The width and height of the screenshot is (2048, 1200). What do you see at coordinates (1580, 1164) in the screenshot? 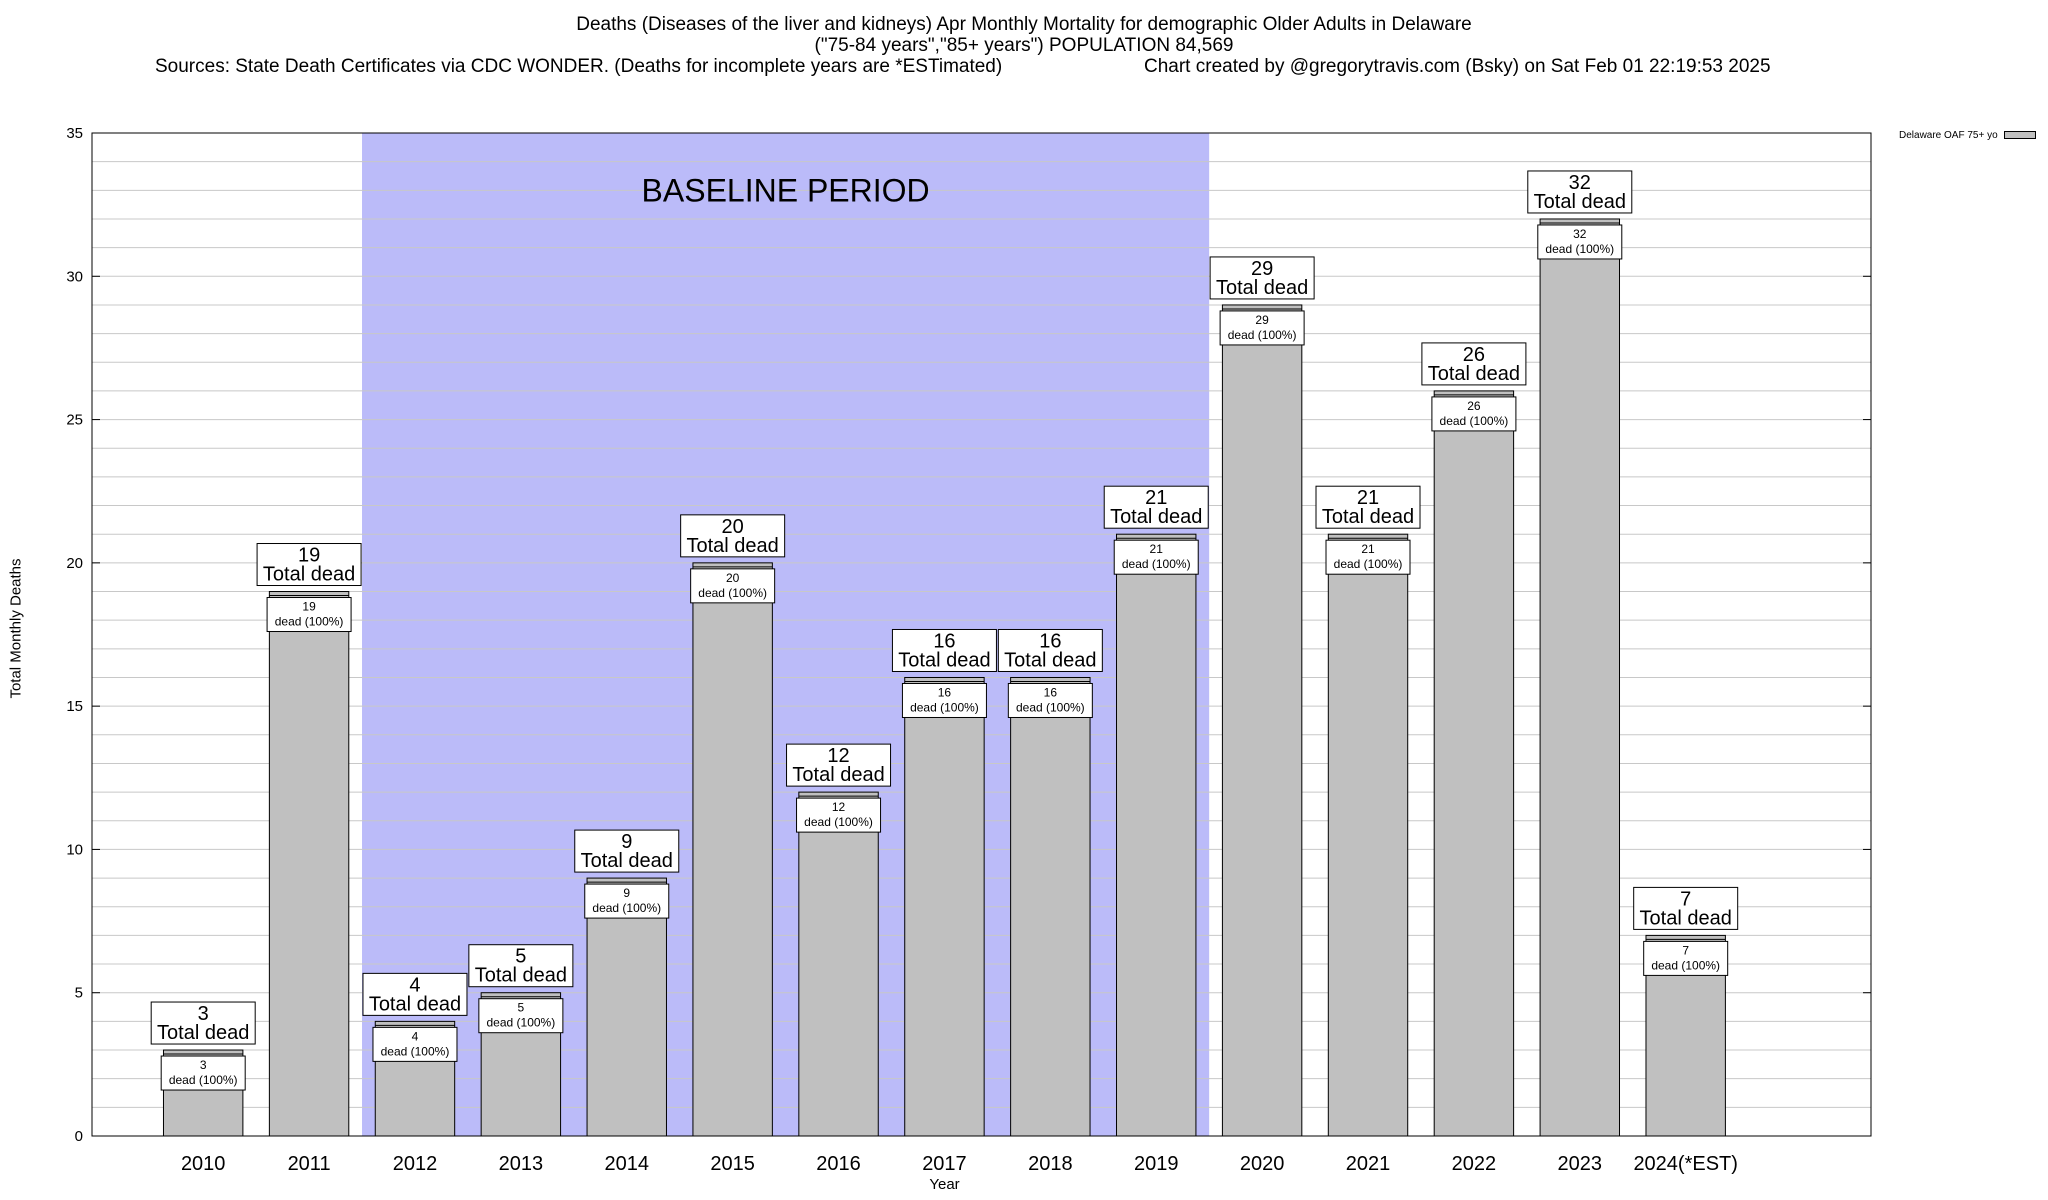
I see `x-tick-label: 2023` at bounding box center [1580, 1164].